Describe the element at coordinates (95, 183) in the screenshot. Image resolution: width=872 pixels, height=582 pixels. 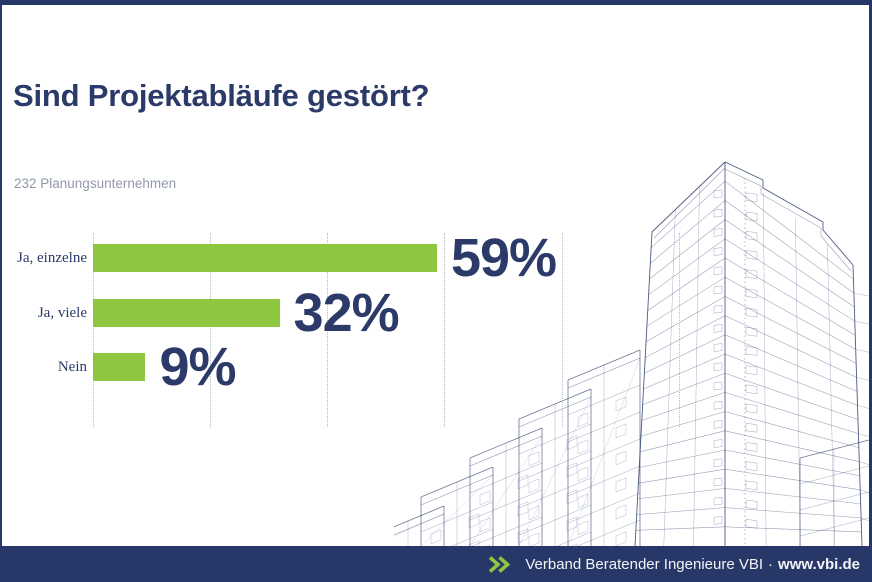
I see `sample-size-label: 232 Planungsunternehmen` at that location.